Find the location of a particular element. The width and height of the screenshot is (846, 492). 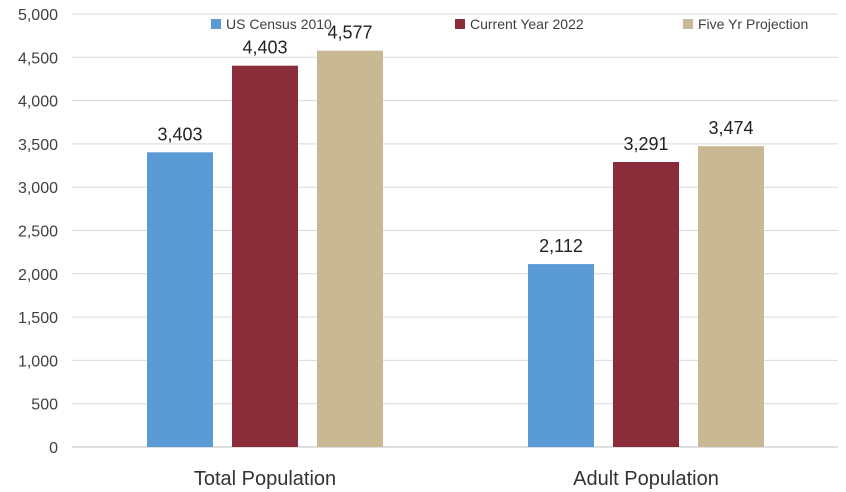

y-tick-label: 4,000 is located at coordinates (38, 102).